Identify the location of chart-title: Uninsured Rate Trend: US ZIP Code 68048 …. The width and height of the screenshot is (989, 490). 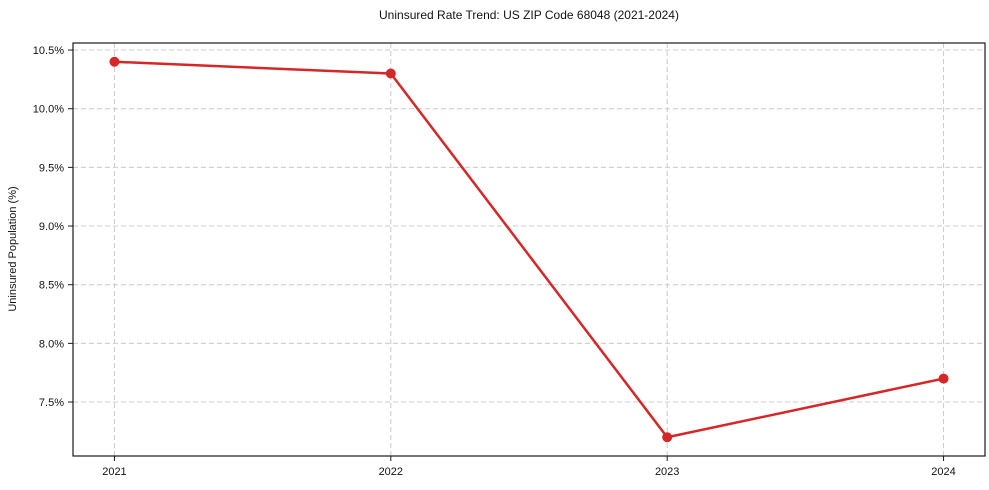
(529, 15).